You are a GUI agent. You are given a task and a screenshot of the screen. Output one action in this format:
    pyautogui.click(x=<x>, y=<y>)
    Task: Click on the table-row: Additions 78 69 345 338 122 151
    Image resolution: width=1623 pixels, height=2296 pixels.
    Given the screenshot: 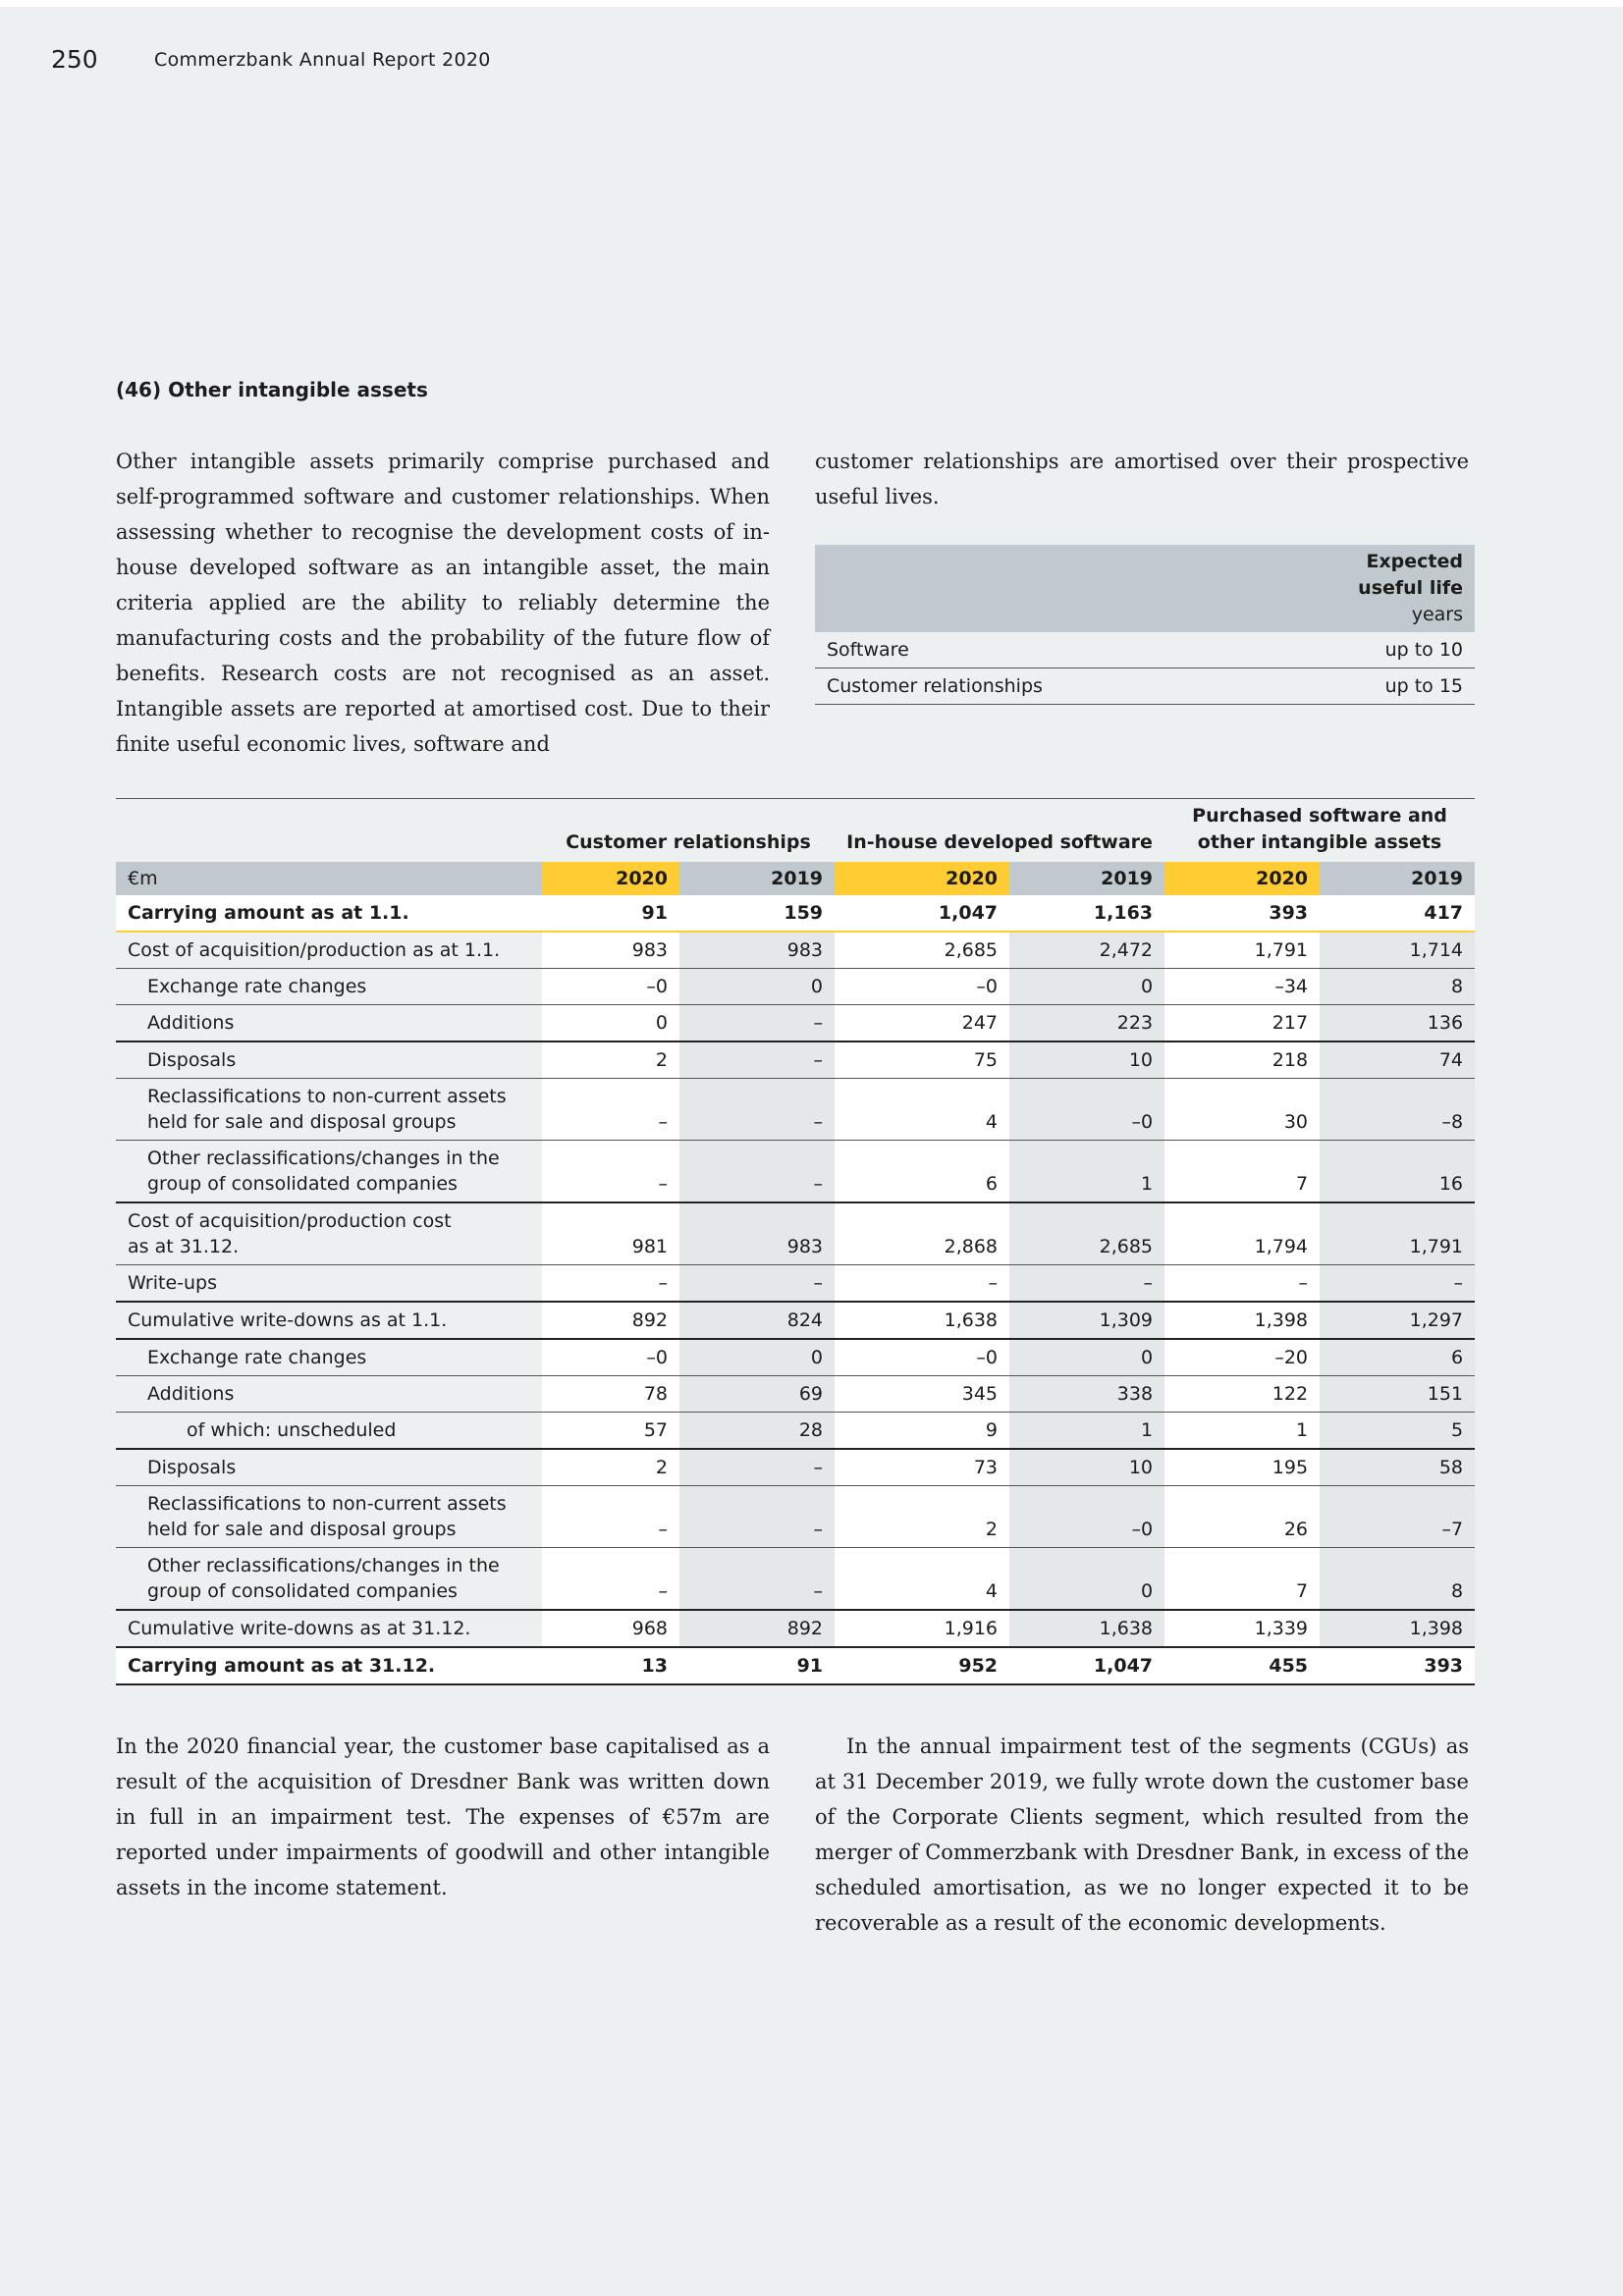 What is the action you would take?
    pyautogui.click(x=796, y=1394)
    